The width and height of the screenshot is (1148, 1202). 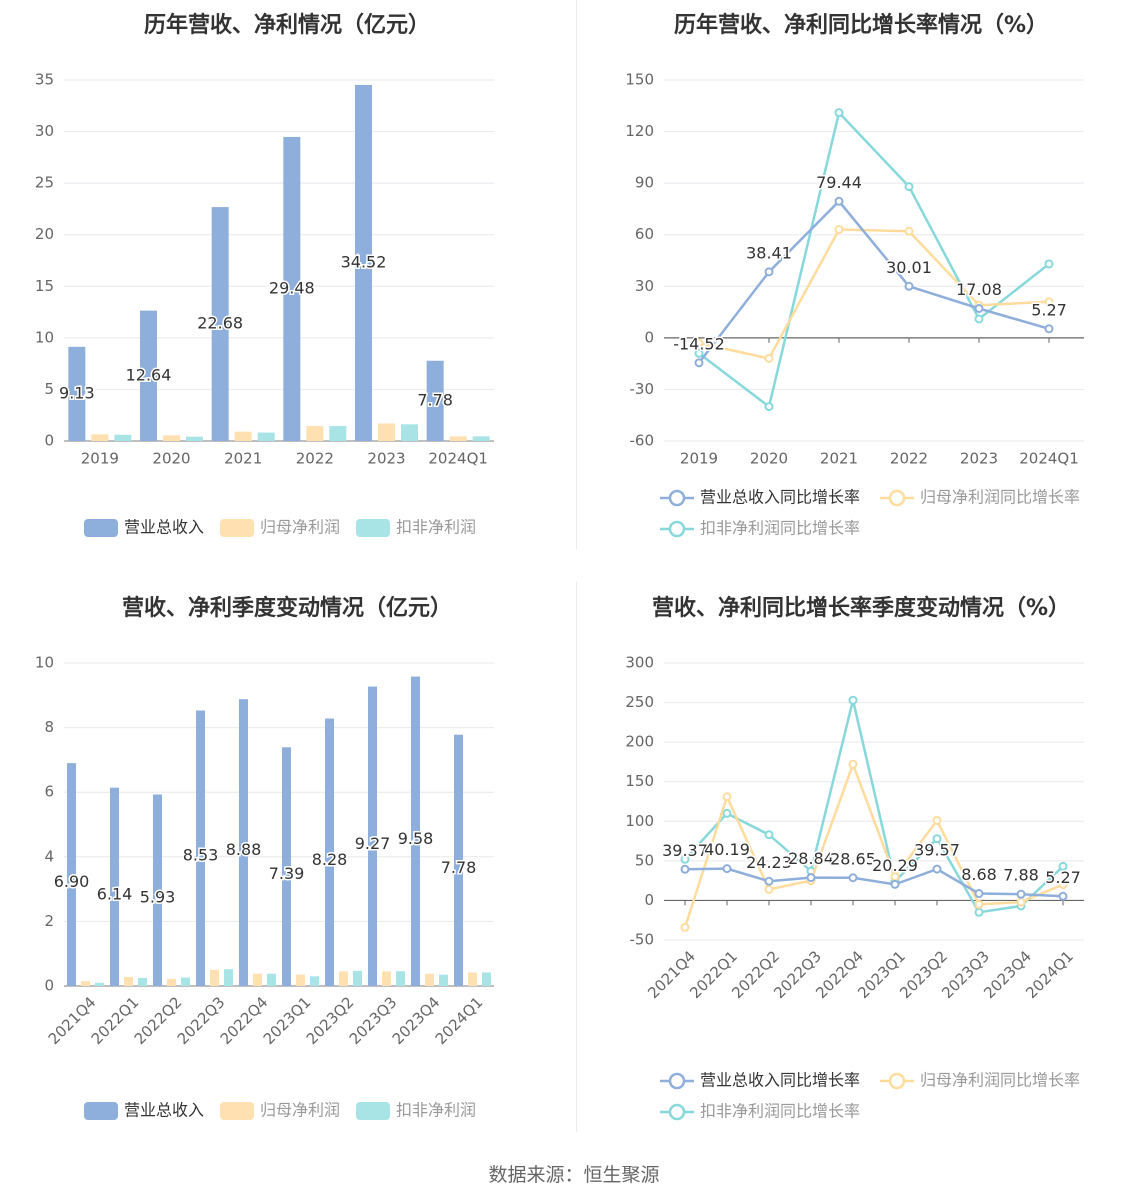 I want to click on data-source: 数据来源：恒生聚源, so click(x=574, y=1175).